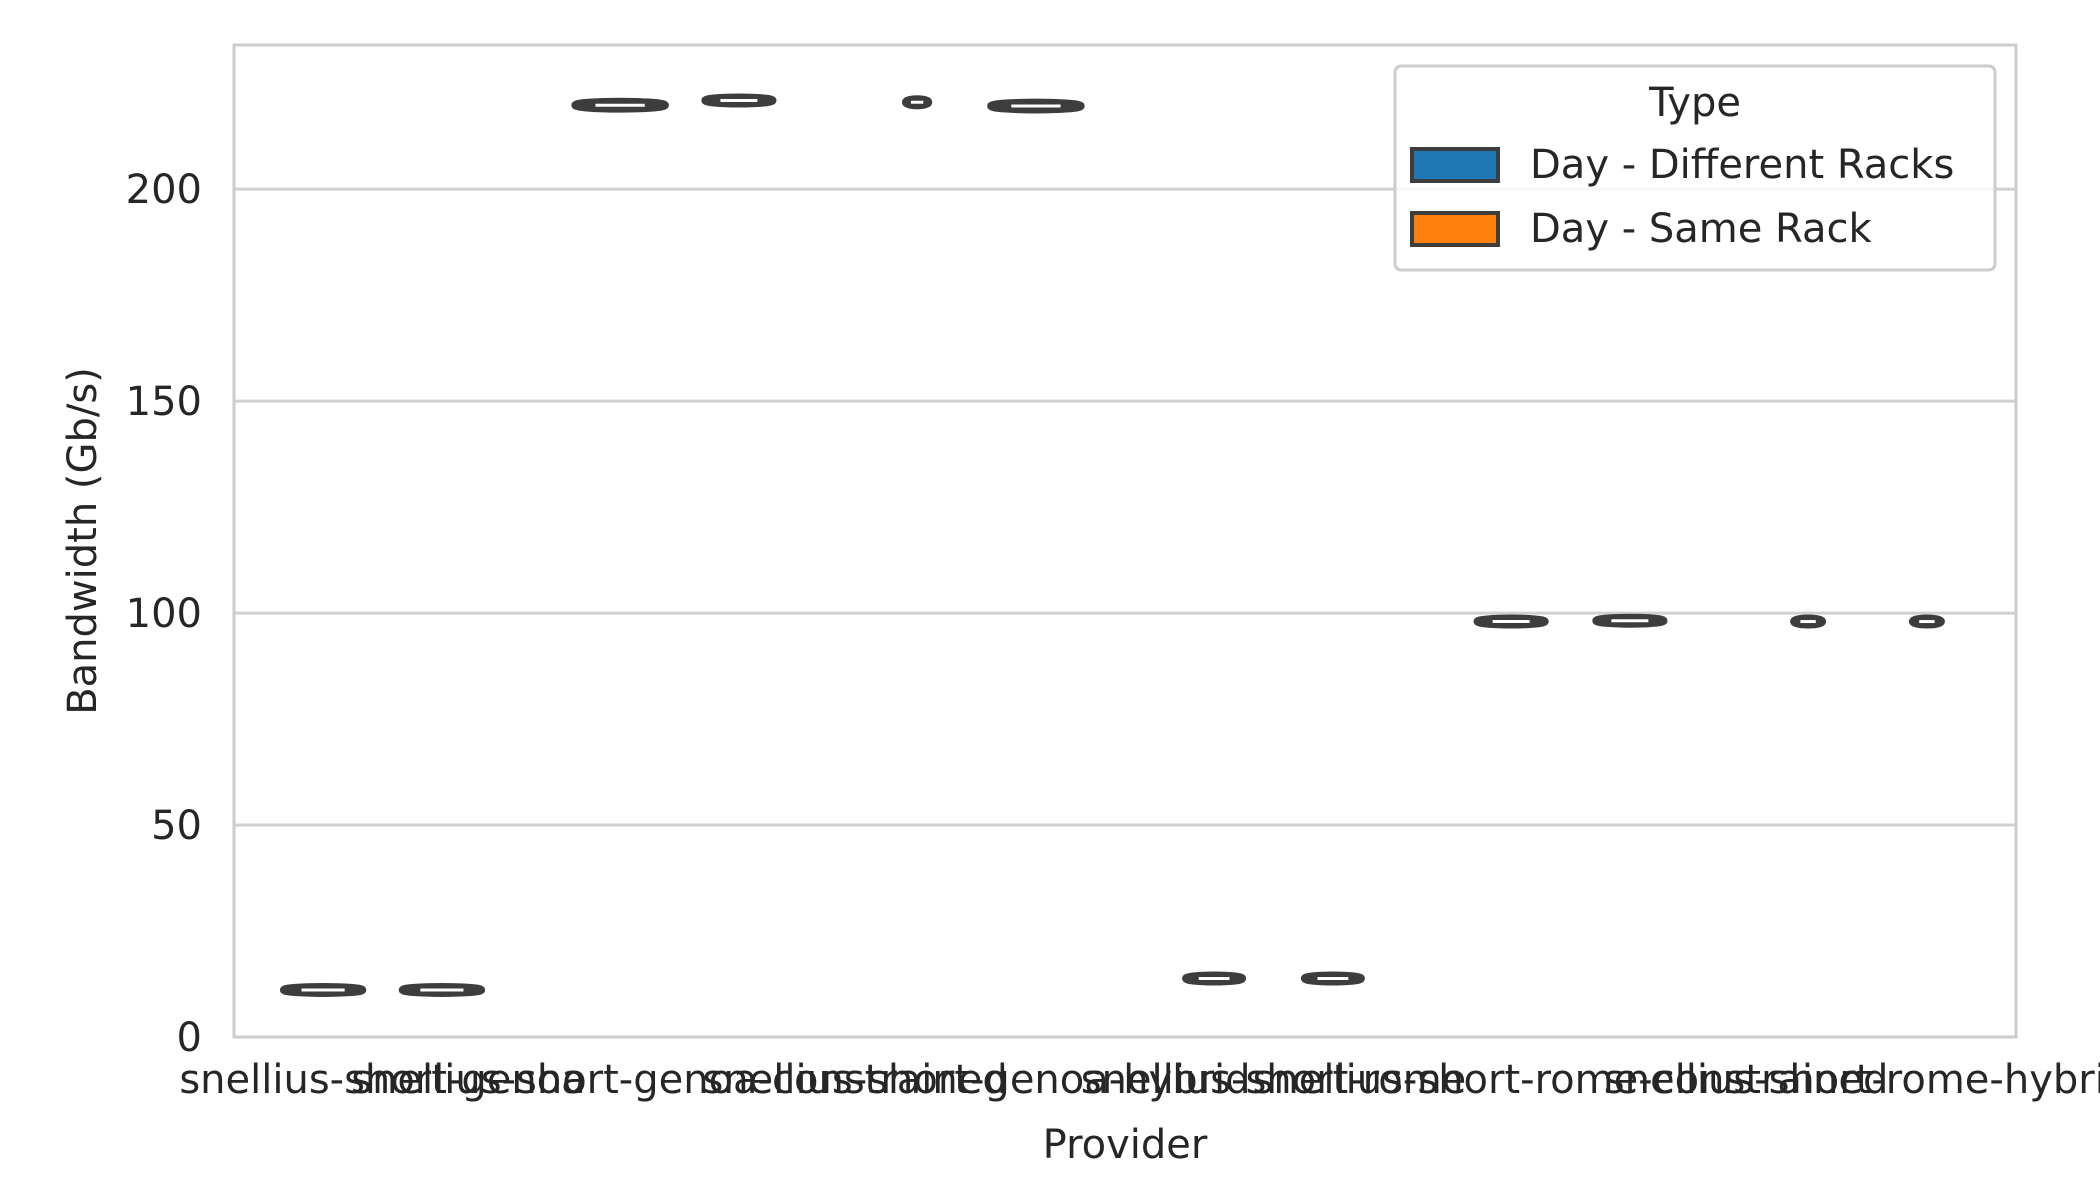  I want to click on y-tick-label: 200, so click(164, 190).